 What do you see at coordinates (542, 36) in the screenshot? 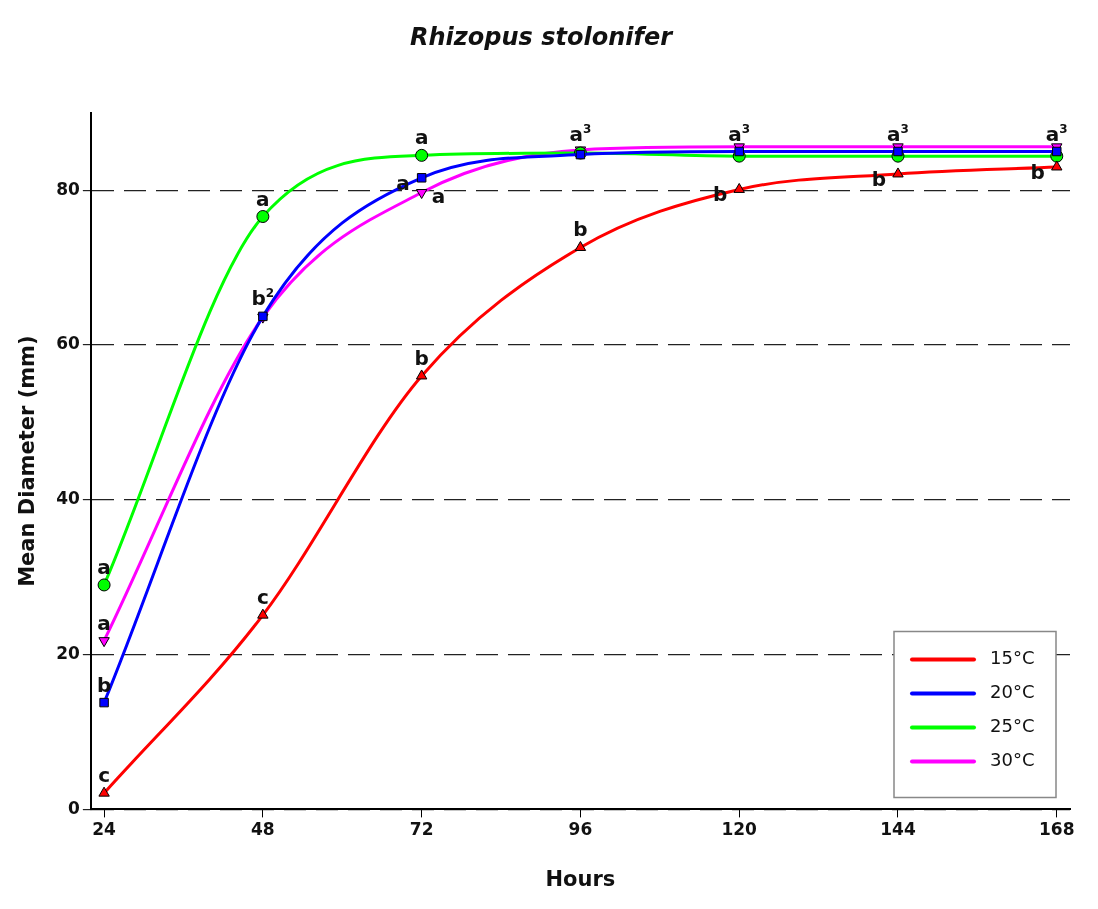
I see `chart-title: Rhizopus stolonifer` at bounding box center [542, 36].